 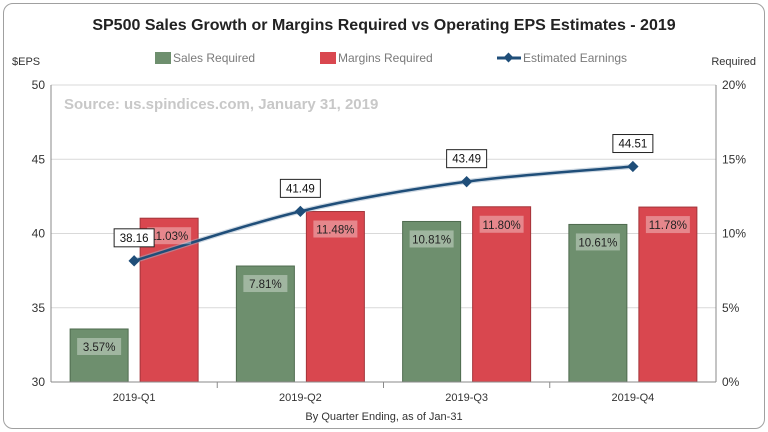 I want to click on label-sales-required: 10.81%, so click(x=431, y=240).